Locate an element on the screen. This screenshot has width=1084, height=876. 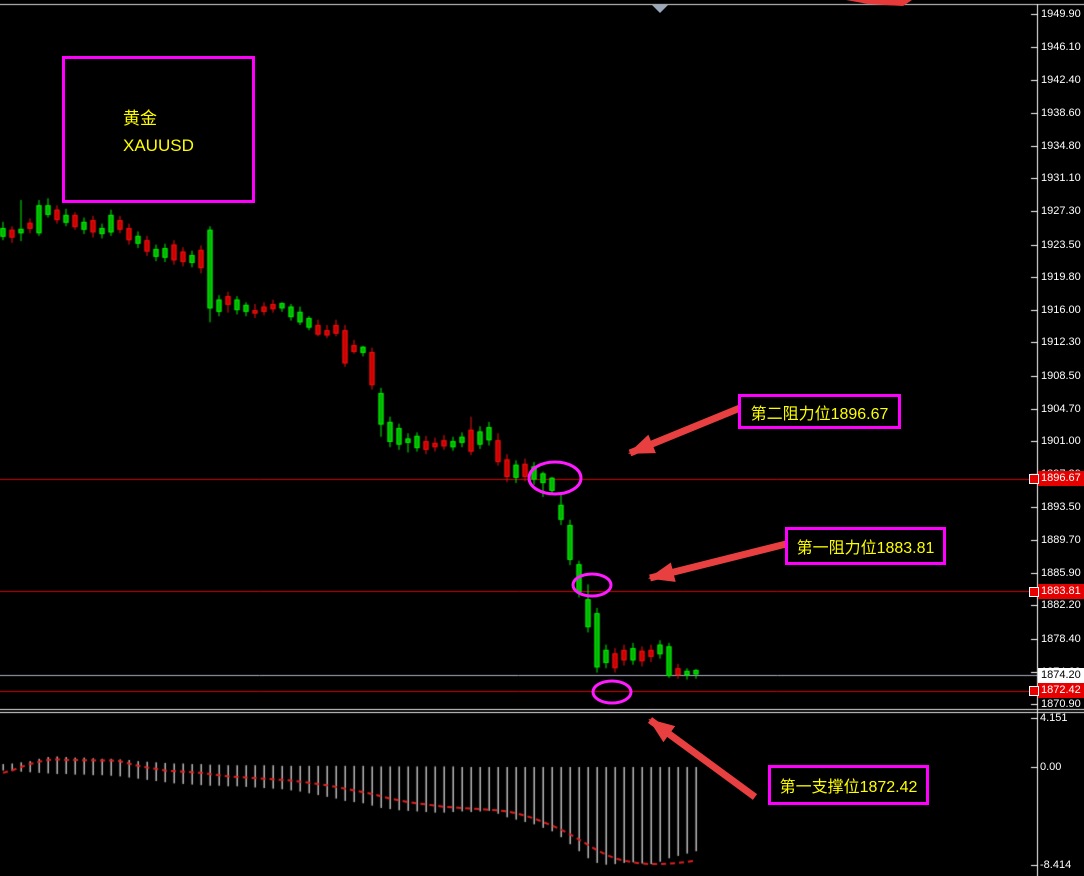
chart-shift-marker is located at coordinates (660, 9).